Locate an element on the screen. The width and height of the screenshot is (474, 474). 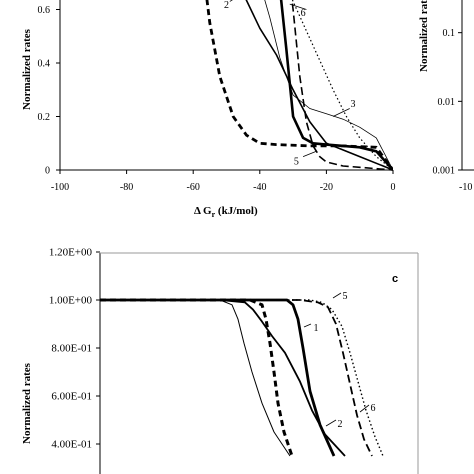
tl-x-axis-label-units: (kJ/mol) is located at coordinates (236, 211).